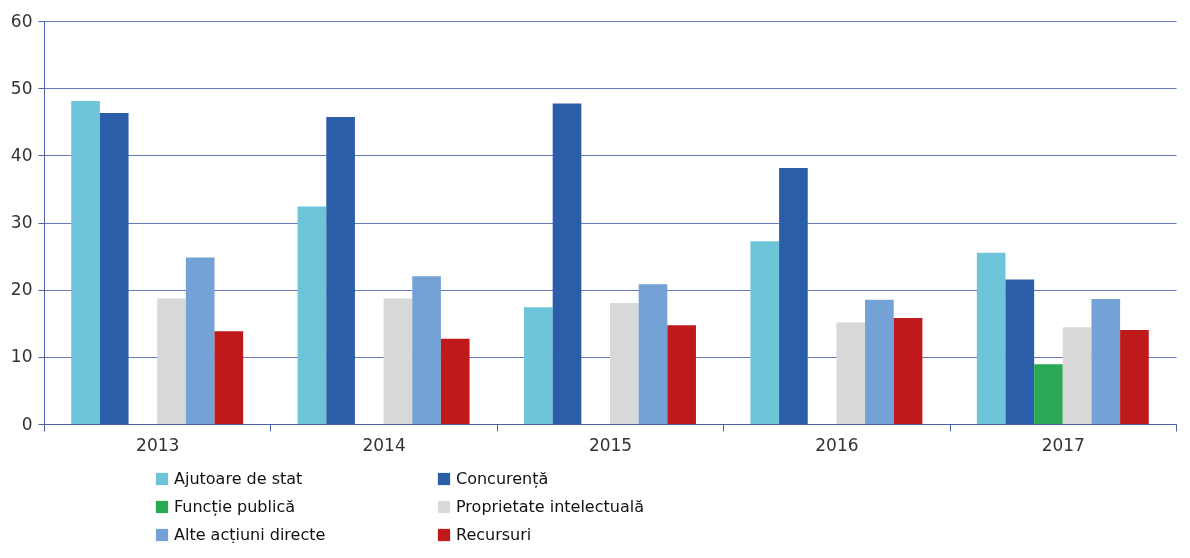 This screenshot has height=558, width=1190. What do you see at coordinates (502, 478) in the screenshot?
I see `legend-label: Concurență` at bounding box center [502, 478].